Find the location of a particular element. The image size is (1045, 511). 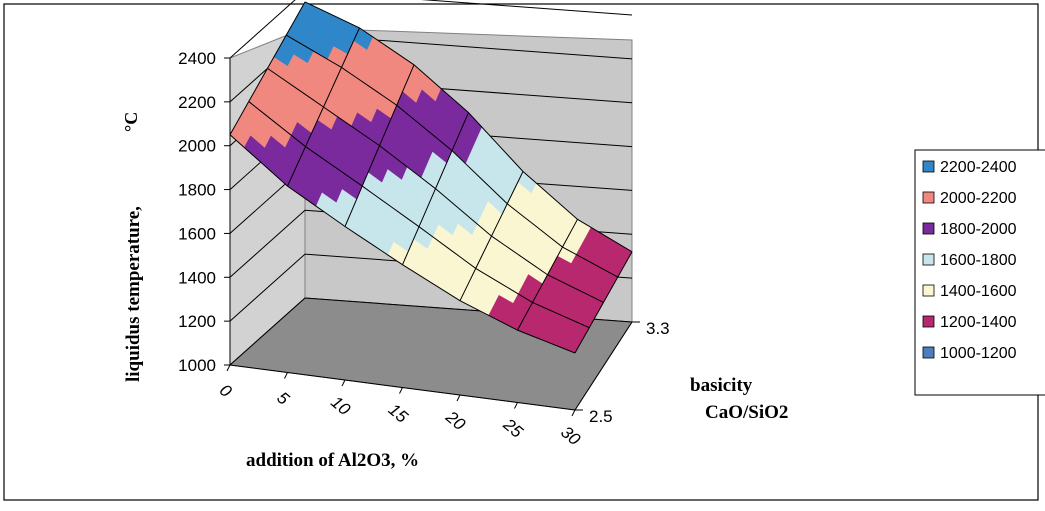

z-tick-label: 1000 is located at coordinates (197, 365).